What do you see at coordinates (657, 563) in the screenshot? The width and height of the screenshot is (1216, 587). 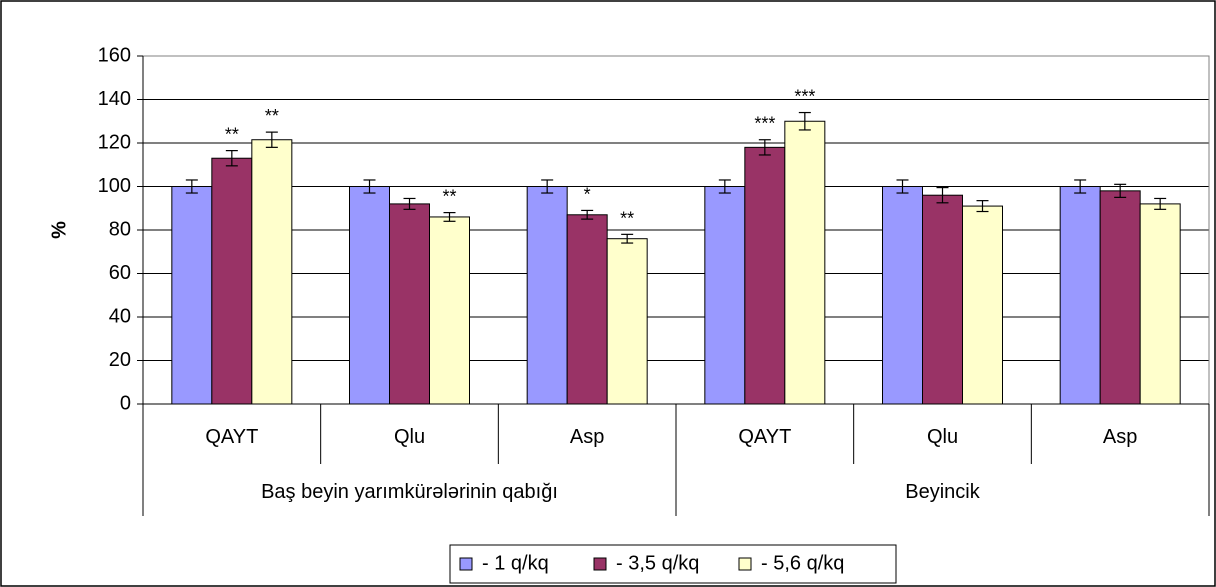 I see `legend-label: - 3,5 q/kq` at bounding box center [657, 563].